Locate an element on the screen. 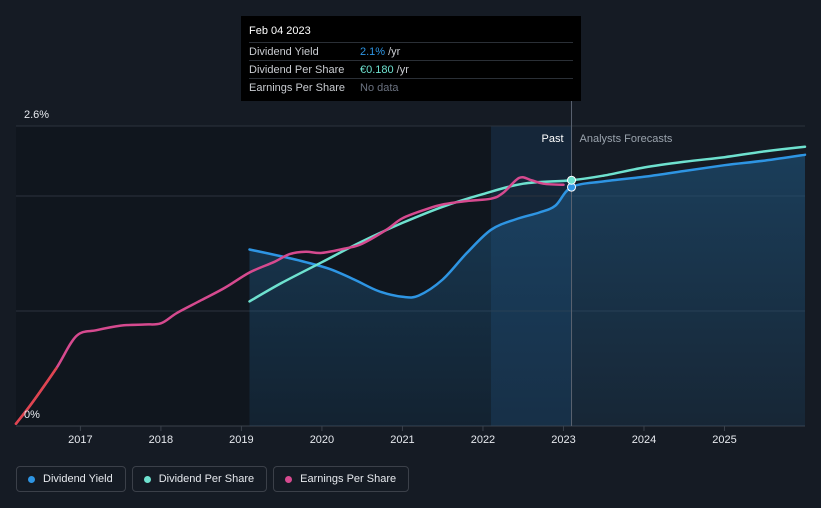 The height and width of the screenshot is (508, 821). legend-item-dividend-yield: Dividend Yield is located at coordinates (71, 479).